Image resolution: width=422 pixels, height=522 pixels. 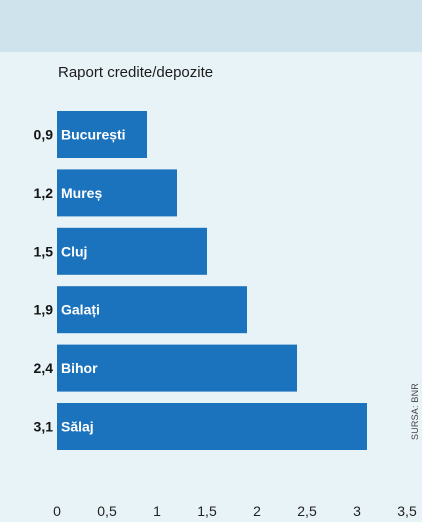 I want to click on chart-title: Raport credite/depozite, so click(x=136, y=72).